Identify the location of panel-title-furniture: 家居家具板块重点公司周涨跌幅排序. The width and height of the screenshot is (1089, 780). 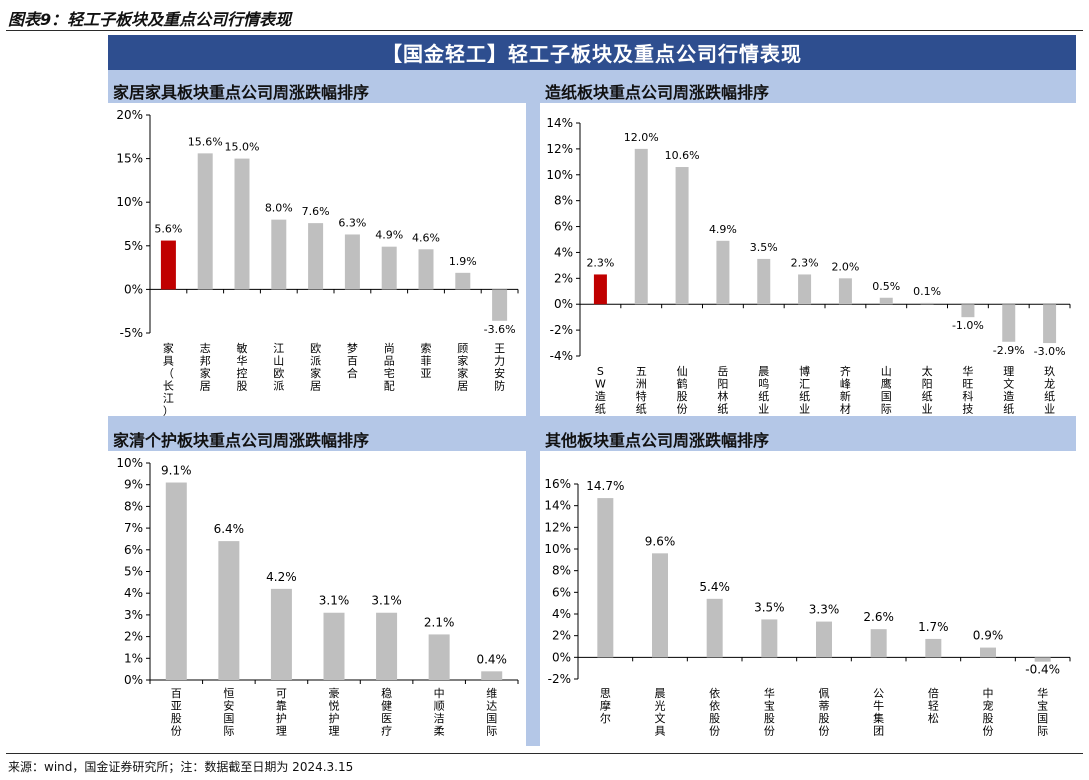
(241, 92).